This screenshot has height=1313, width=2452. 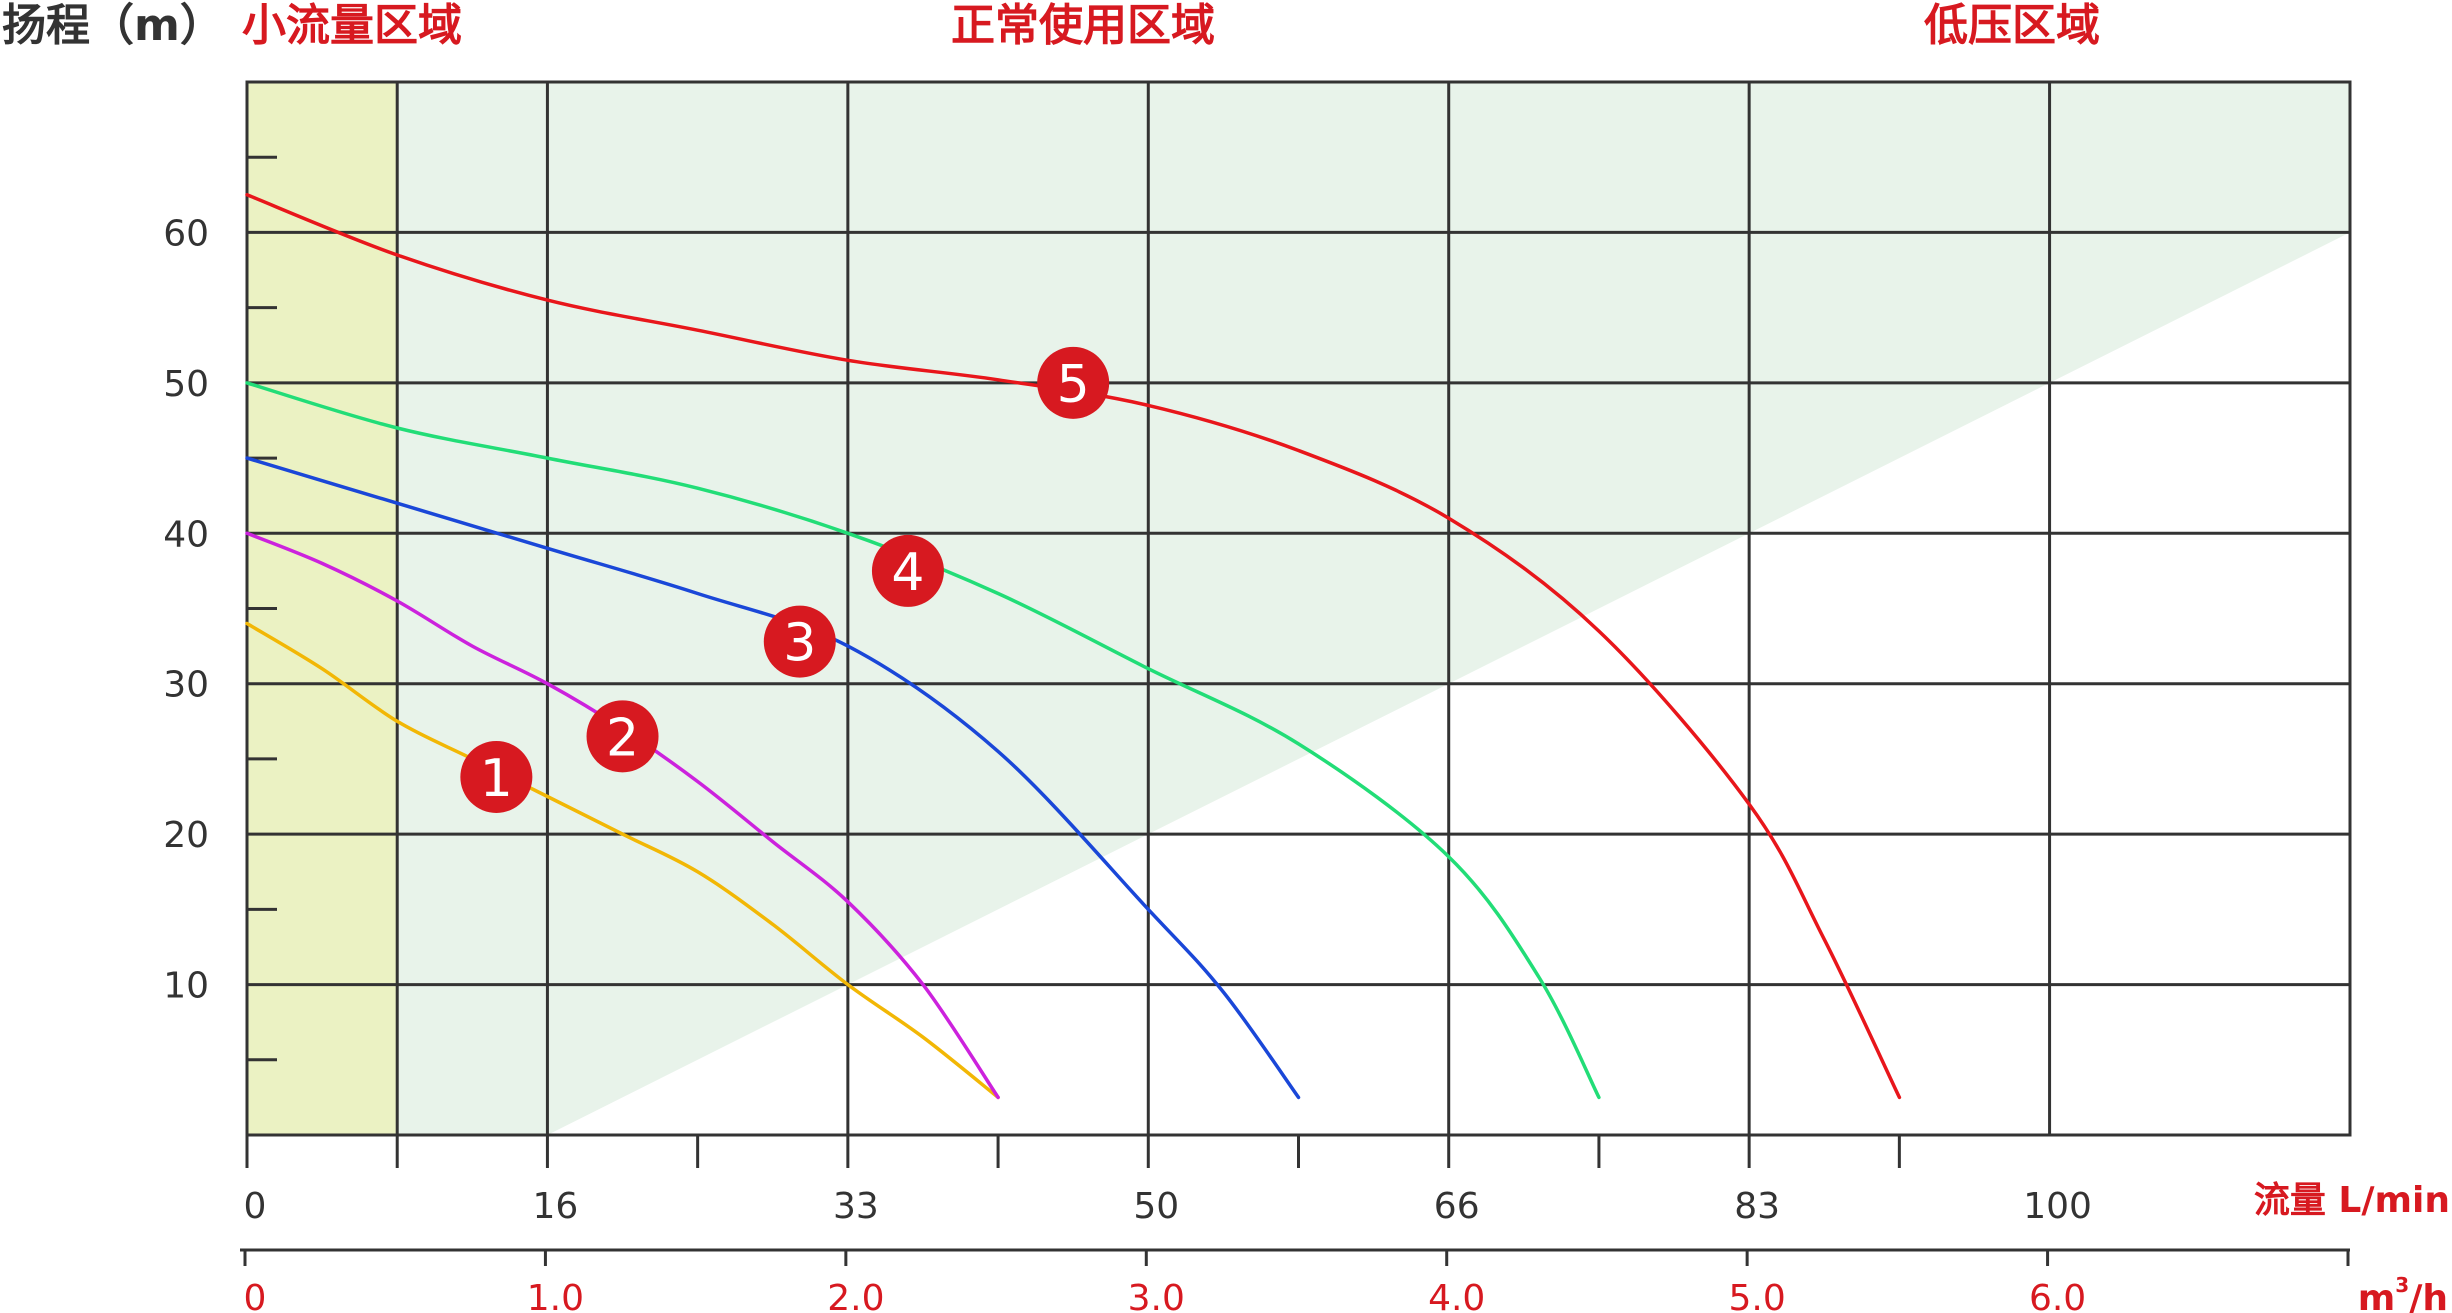 I want to click on x-tick-label-lmin-3: 50, so click(x=1156, y=1206).